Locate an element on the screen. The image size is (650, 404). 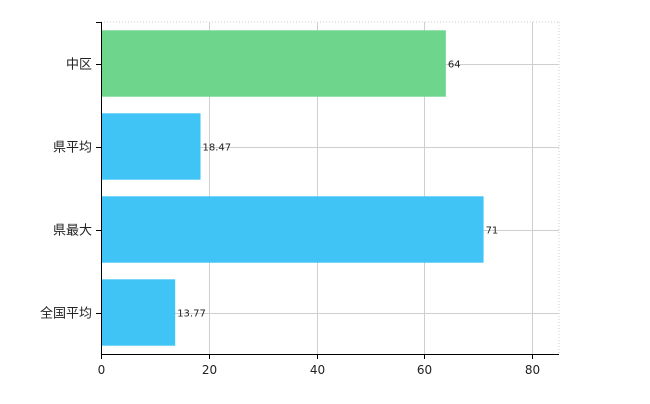
x-tick-label-2: 40 is located at coordinates (317, 370).